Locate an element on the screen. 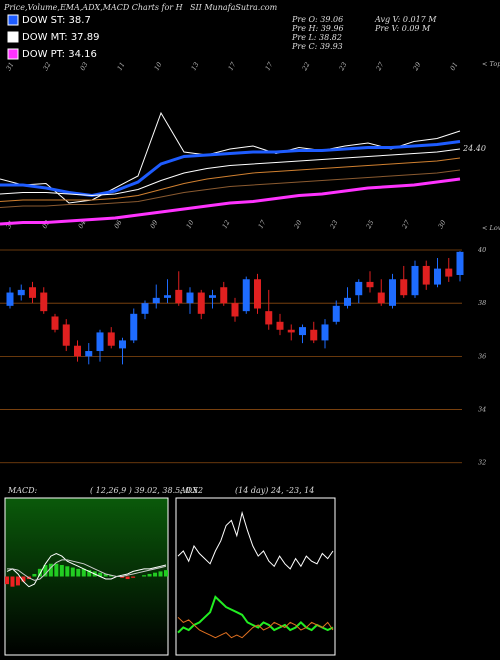  date-label: 06 is located at coordinates (118, 224).